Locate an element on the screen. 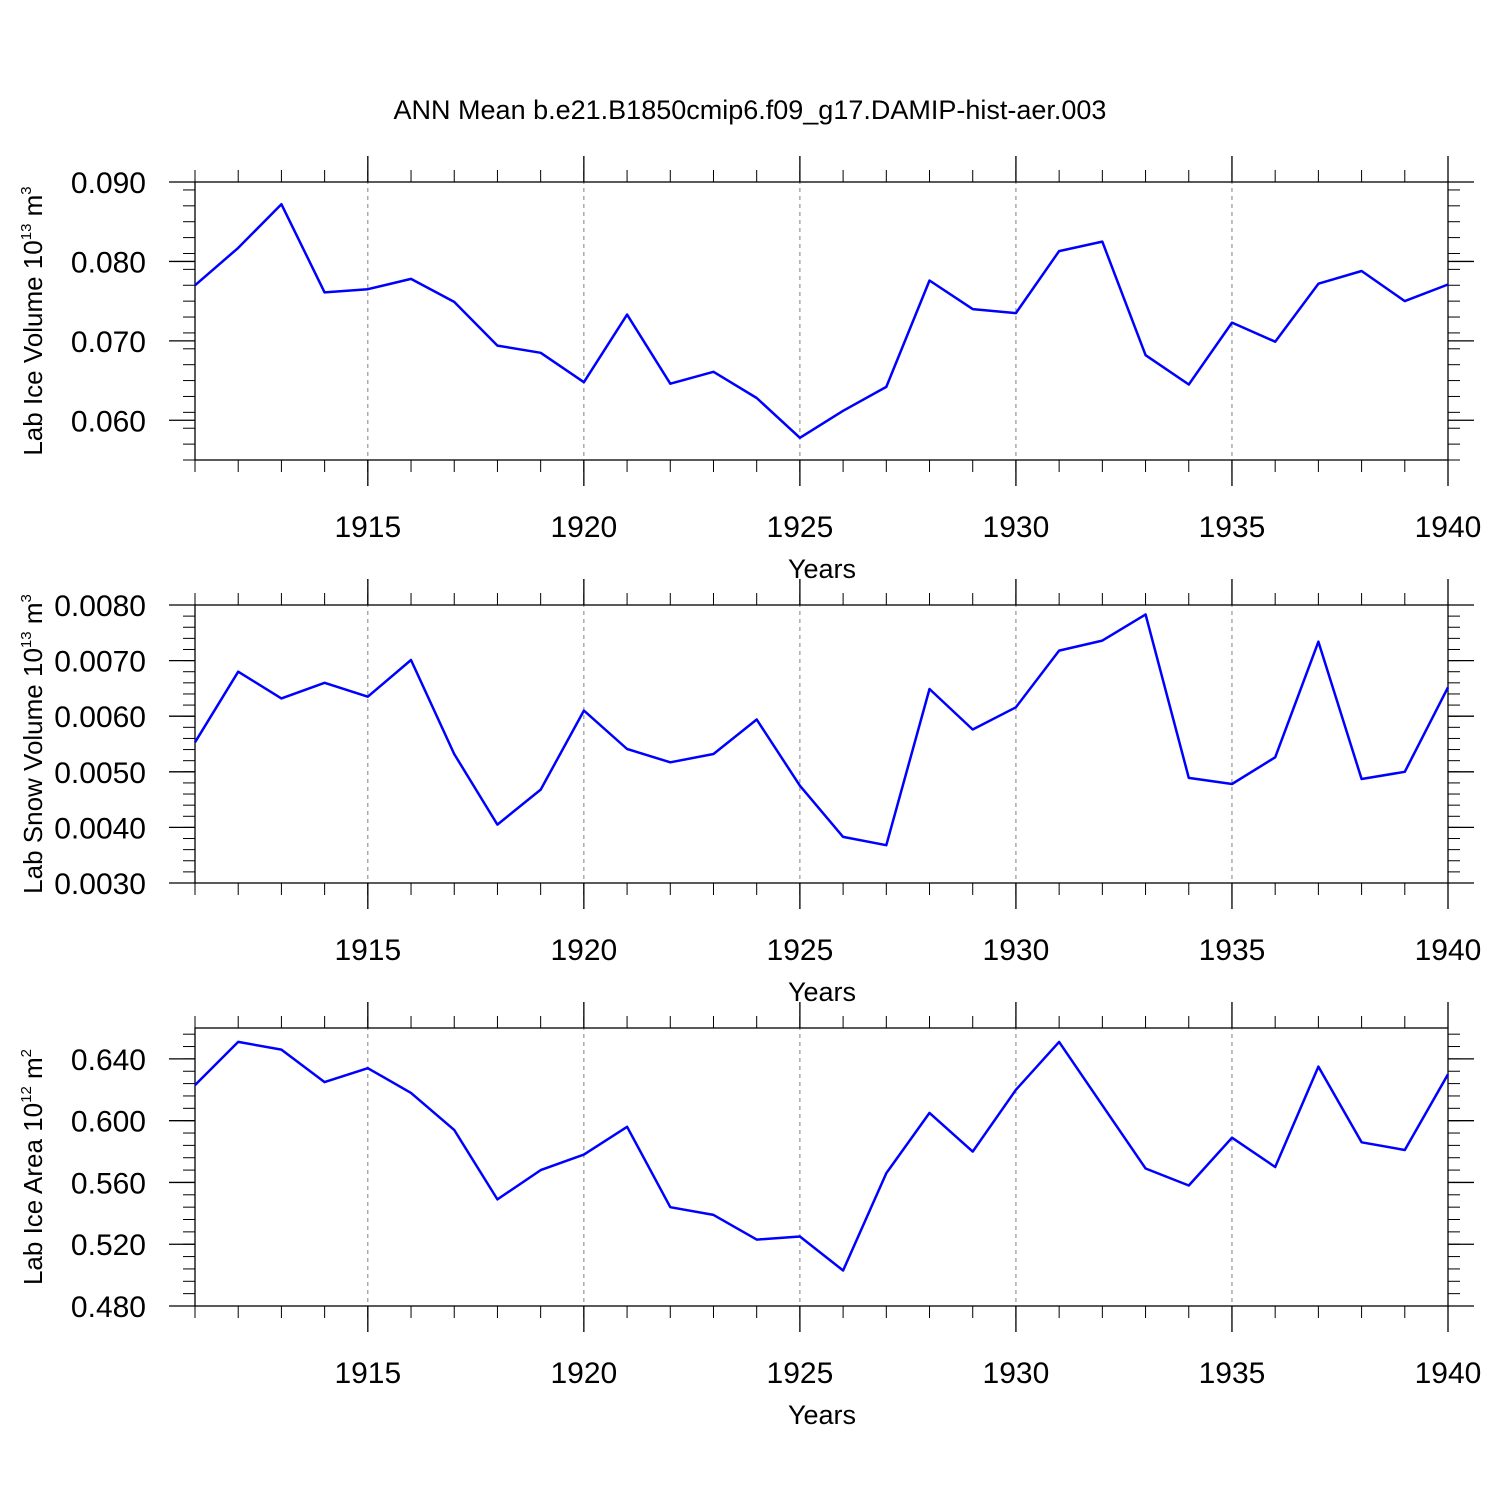 The image size is (1500, 1500). y-axis-label: Lab Snow Volume 1013 m3 is located at coordinates (33, 744).